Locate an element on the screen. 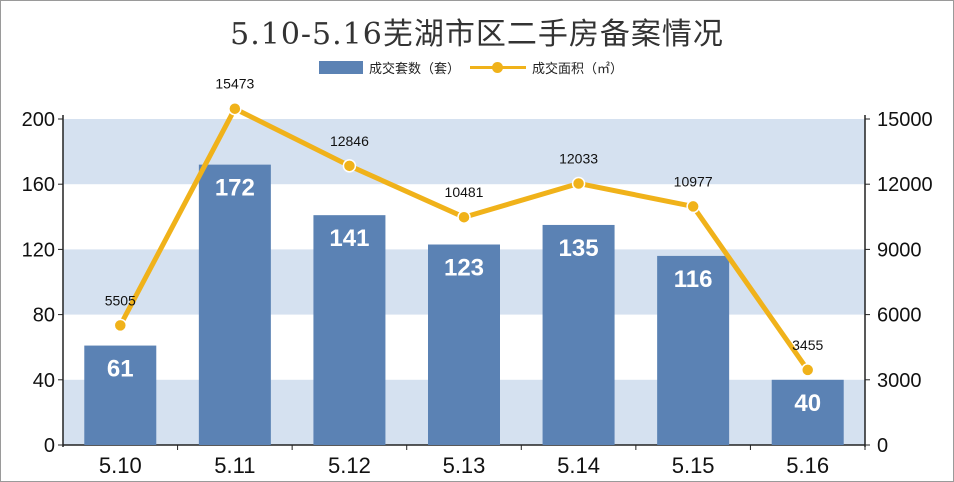 The image size is (954, 482). line-data-label: 10977 is located at coordinates (693, 181).